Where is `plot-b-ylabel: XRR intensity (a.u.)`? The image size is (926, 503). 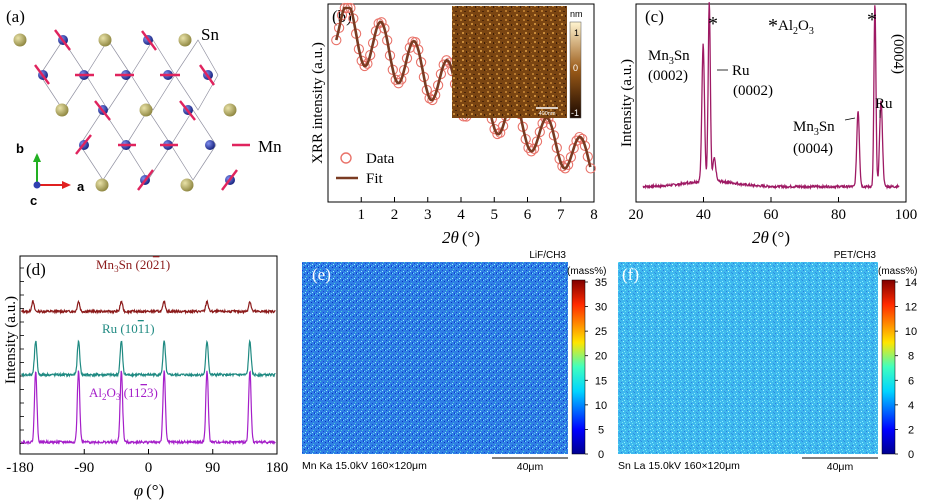
plot-b-ylabel: XRR intensity (a.u.) is located at coordinates (318, 103).